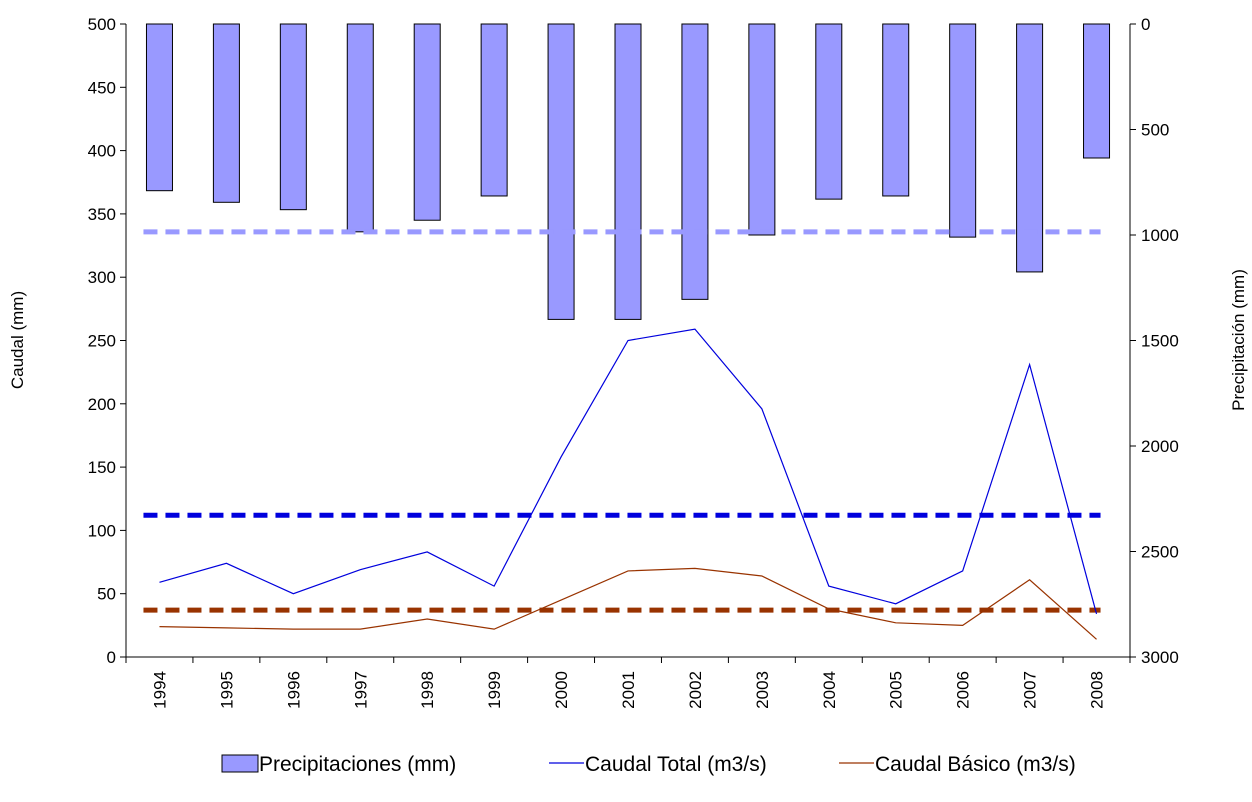 The width and height of the screenshot is (1252, 802). I want to click on bar-precipitation-2007, so click(1030, 148).